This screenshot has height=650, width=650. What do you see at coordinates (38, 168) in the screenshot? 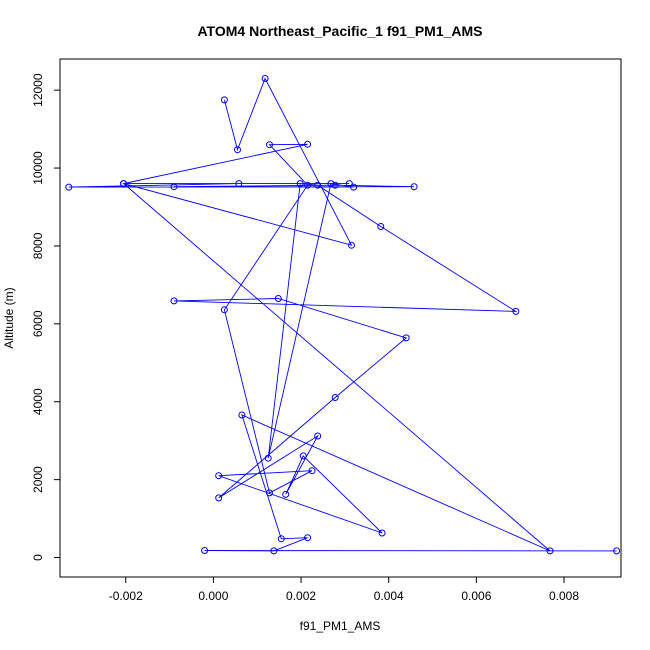
I see `y-tick-label: 10000` at bounding box center [38, 168].